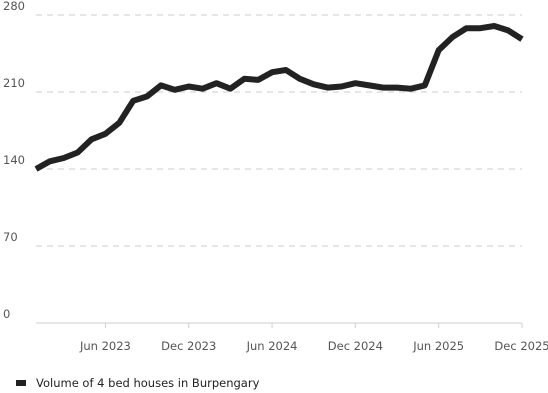 This screenshot has height=393, width=548. Describe the element at coordinates (21, 383) in the screenshot. I see `legend-swatch` at that location.